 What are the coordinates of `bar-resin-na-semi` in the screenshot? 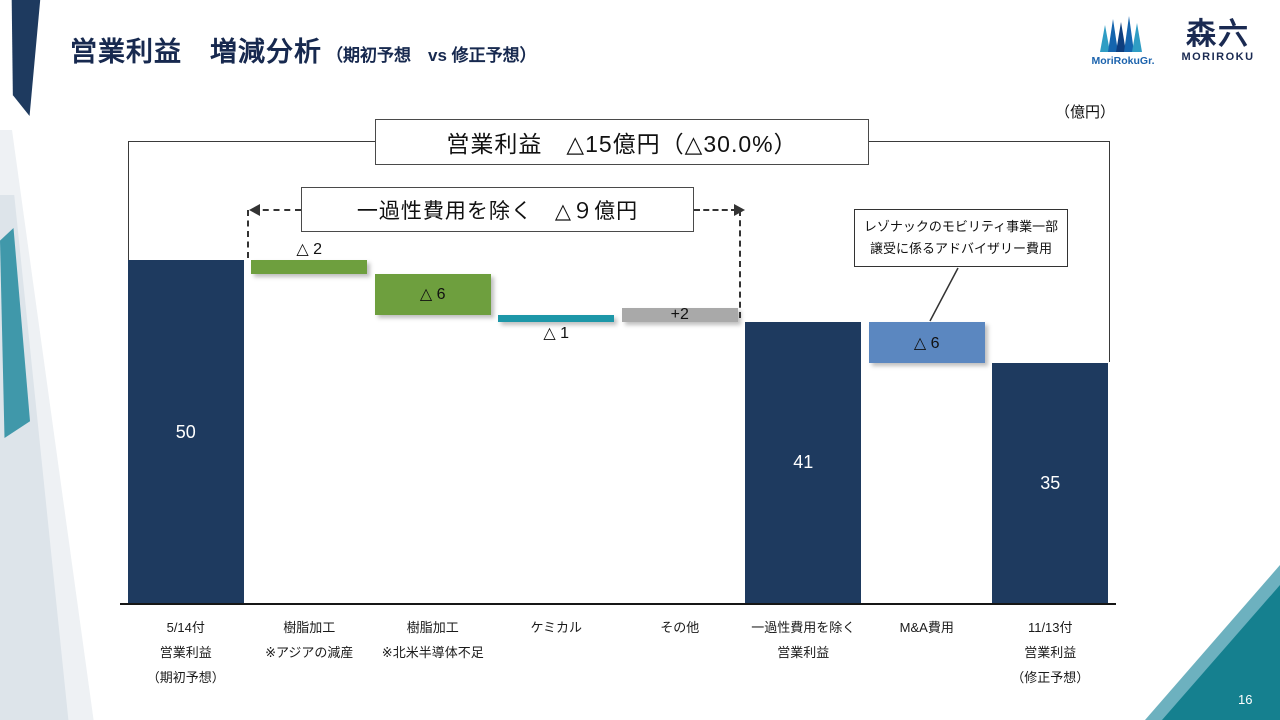 It's located at (432, 294).